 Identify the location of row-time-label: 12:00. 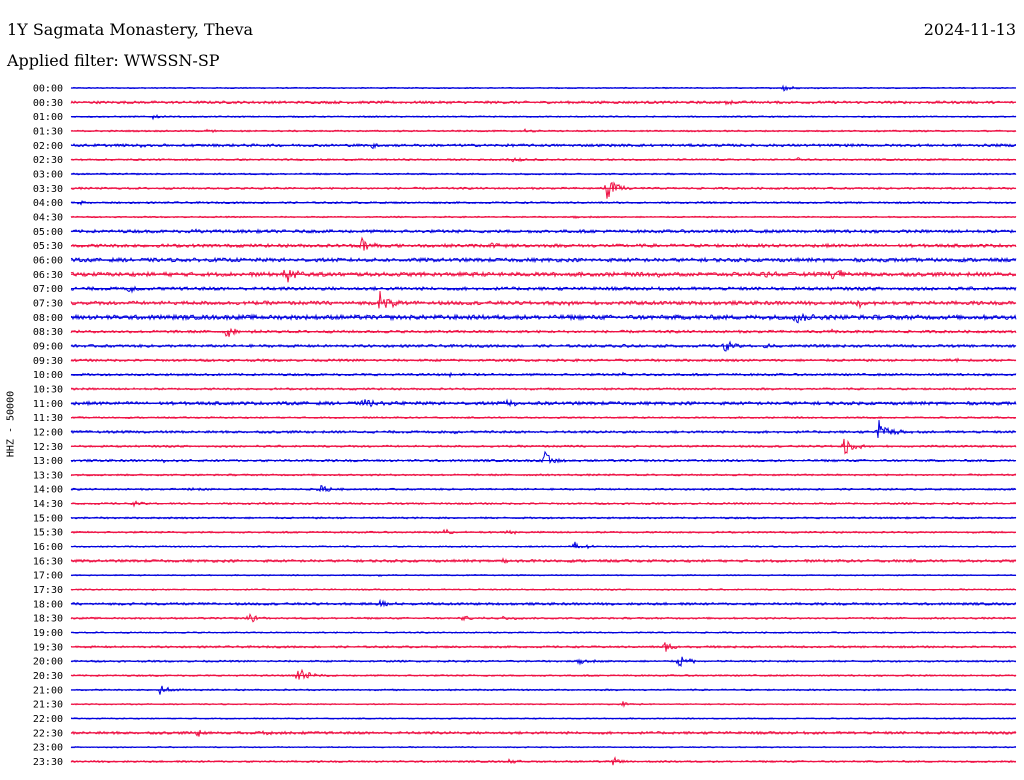
(48, 432).